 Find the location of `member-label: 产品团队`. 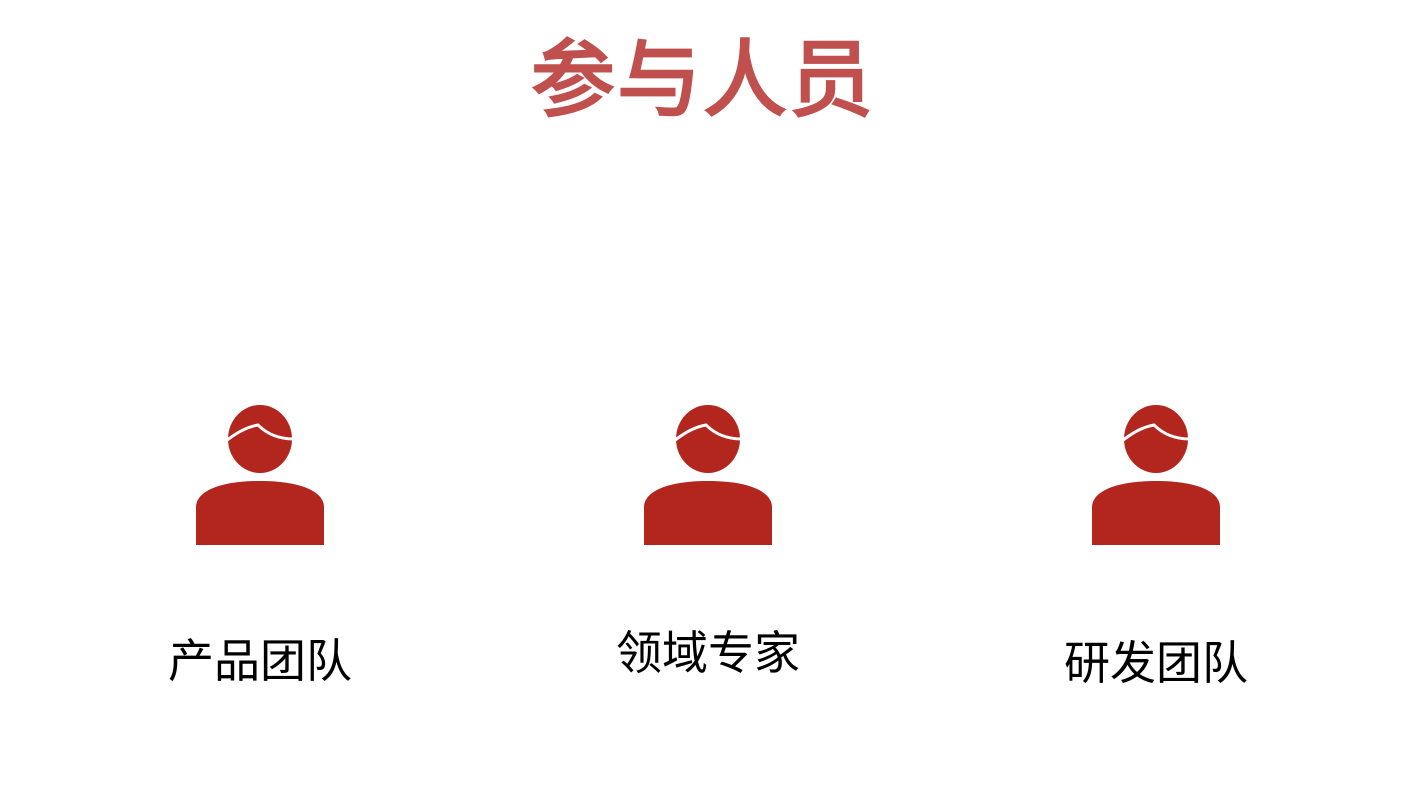

member-label: 产品团队 is located at coordinates (260, 661).